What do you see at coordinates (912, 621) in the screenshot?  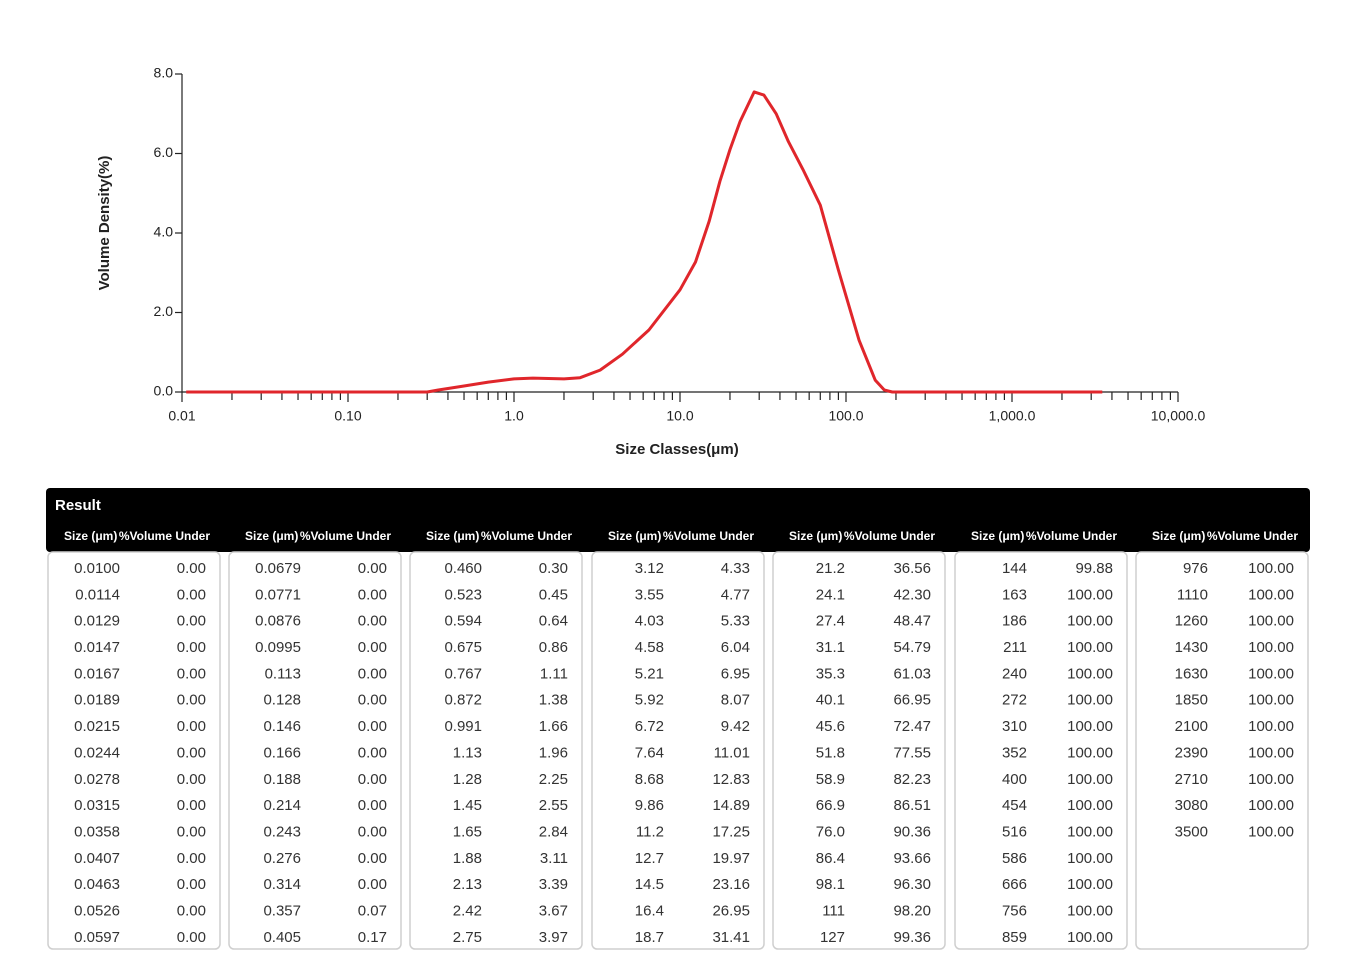 I see `volume-cell: 48.47` at bounding box center [912, 621].